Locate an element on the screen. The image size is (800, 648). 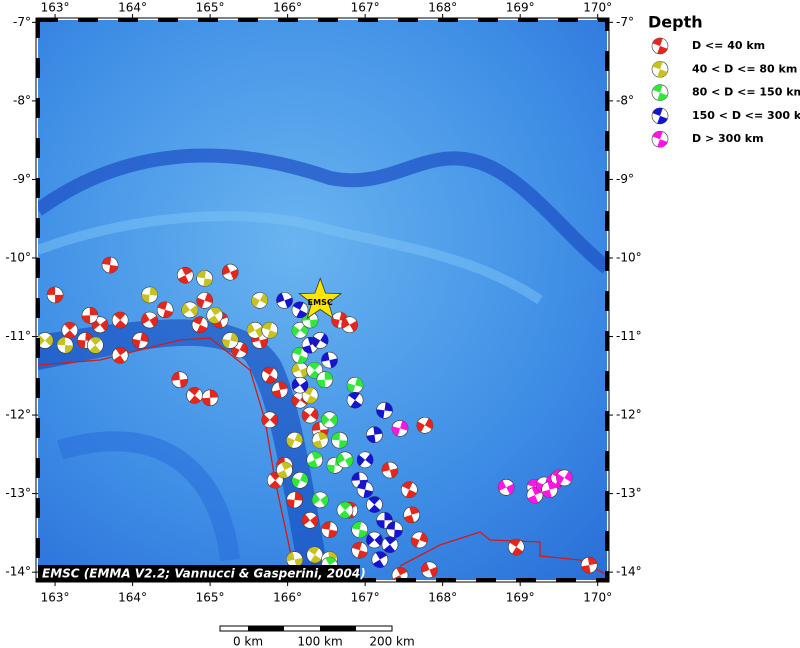
x-tick-label: 166° is located at coordinates (287, 8).